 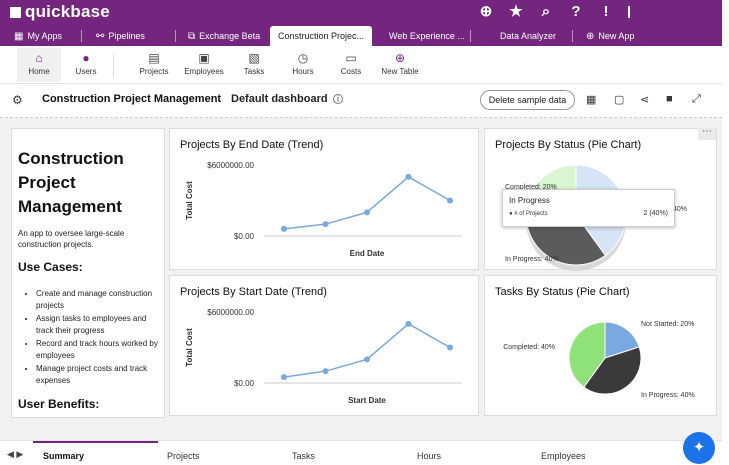 What do you see at coordinates (19, 36) in the screenshot?
I see `grid-icon: ▦` at bounding box center [19, 36].